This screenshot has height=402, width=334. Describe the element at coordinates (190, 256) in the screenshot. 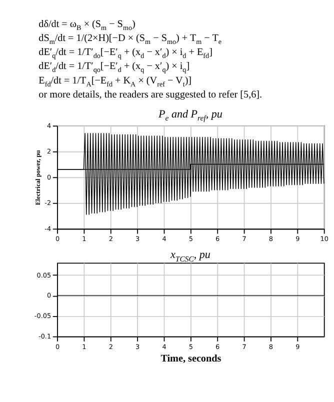

I see `chart-title: x$_{TCSC}$, pu` at that location.